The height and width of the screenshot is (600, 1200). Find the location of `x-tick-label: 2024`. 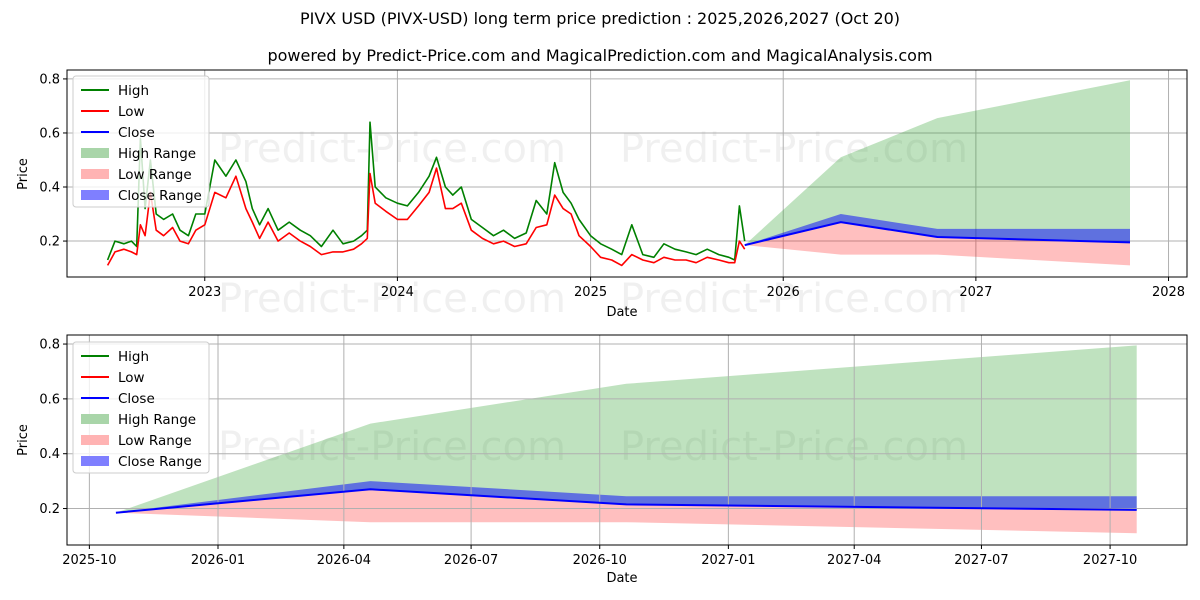

x-tick-label: 2024 is located at coordinates (397, 292).